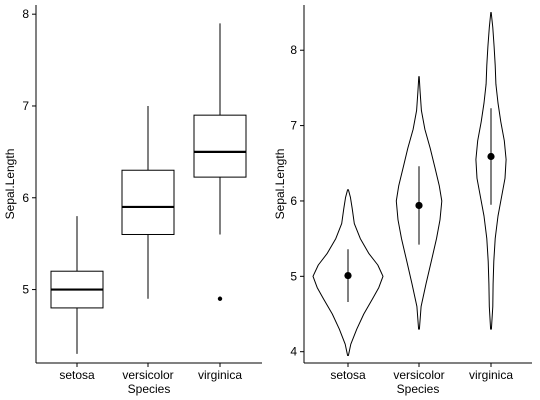  Describe the element at coordinates (293, 352) in the screenshot. I see `y-tick-label: 4` at that location.